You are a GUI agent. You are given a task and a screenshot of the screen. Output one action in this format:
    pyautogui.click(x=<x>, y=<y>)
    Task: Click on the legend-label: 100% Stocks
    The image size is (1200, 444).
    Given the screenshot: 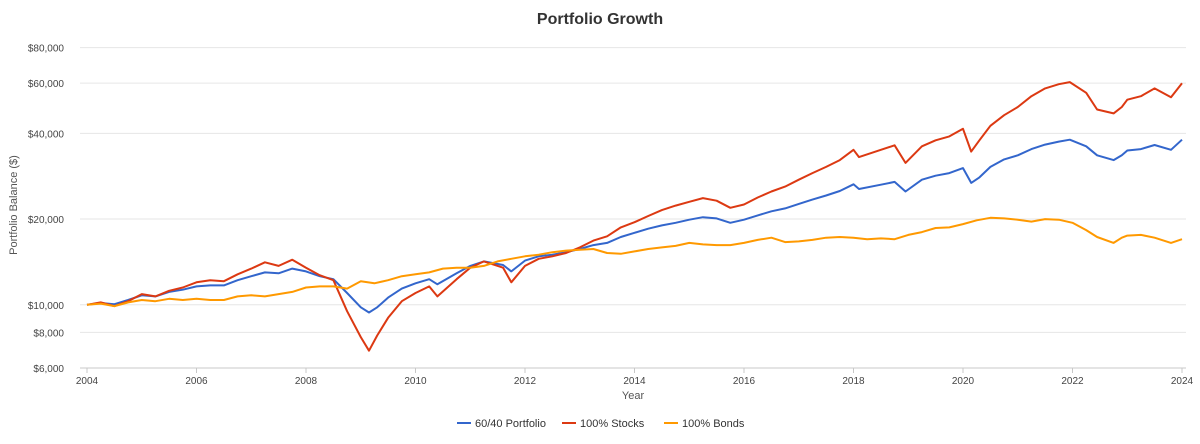 What is the action you would take?
    pyautogui.click(x=612, y=424)
    